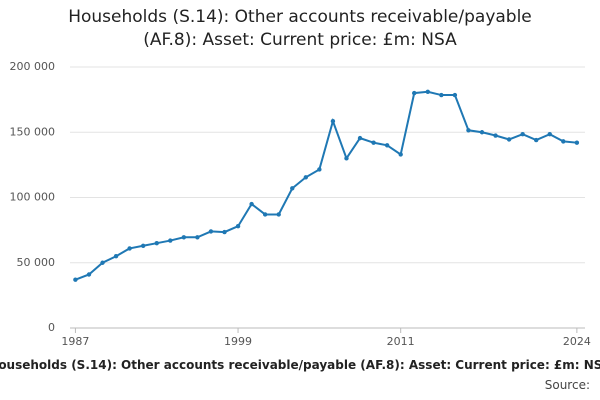 This screenshot has height=400, width=600. Describe the element at coordinates (33, 197) in the screenshot. I see `y-tick-label: 100 000` at that location.